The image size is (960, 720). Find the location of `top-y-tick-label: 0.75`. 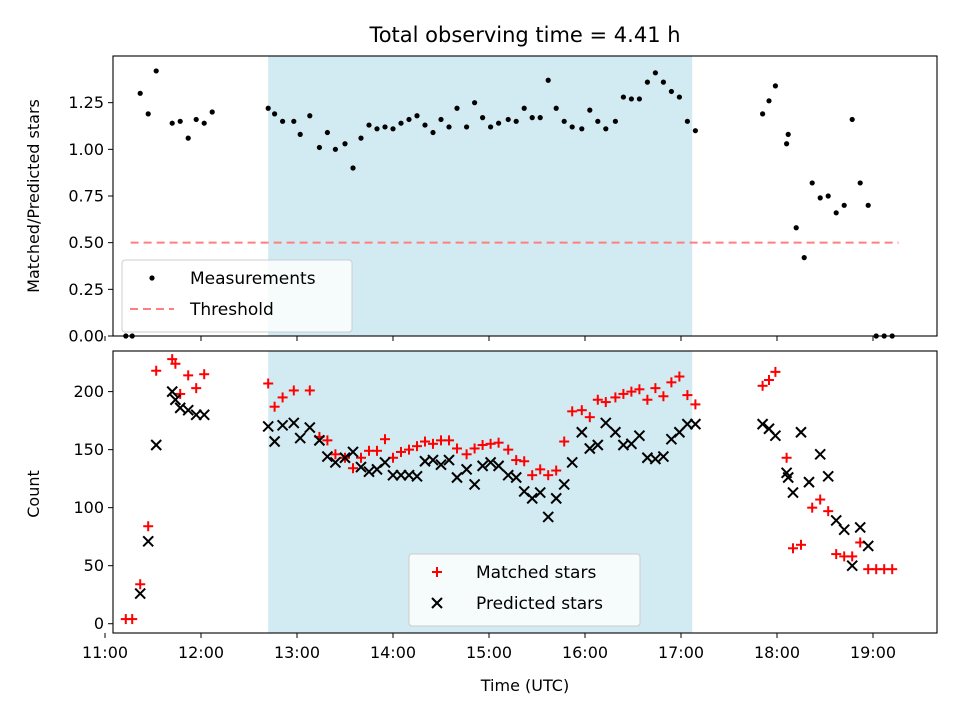

top-y-tick-label: 0.75 is located at coordinates (86, 196).